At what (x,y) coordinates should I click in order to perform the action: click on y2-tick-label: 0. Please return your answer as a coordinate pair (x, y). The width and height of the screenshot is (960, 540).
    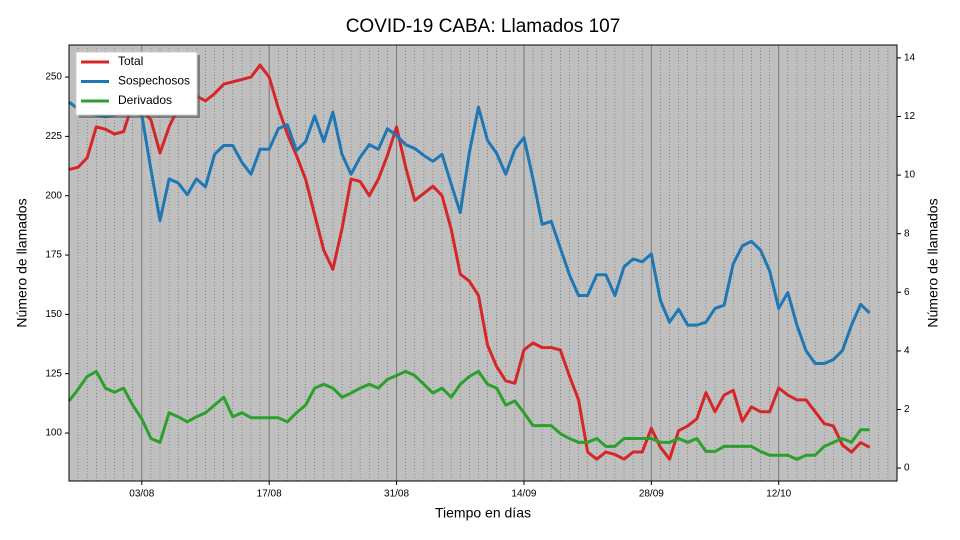
    Looking at the image, I should click on (907, 468).